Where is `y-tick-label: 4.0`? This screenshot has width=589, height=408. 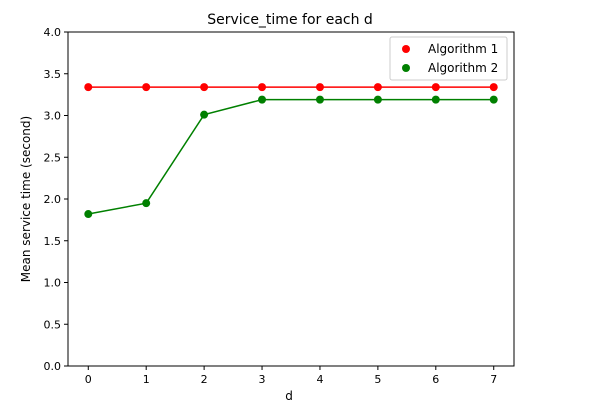 y-tick-label: 4.0 is located at coordinates (53, 32).